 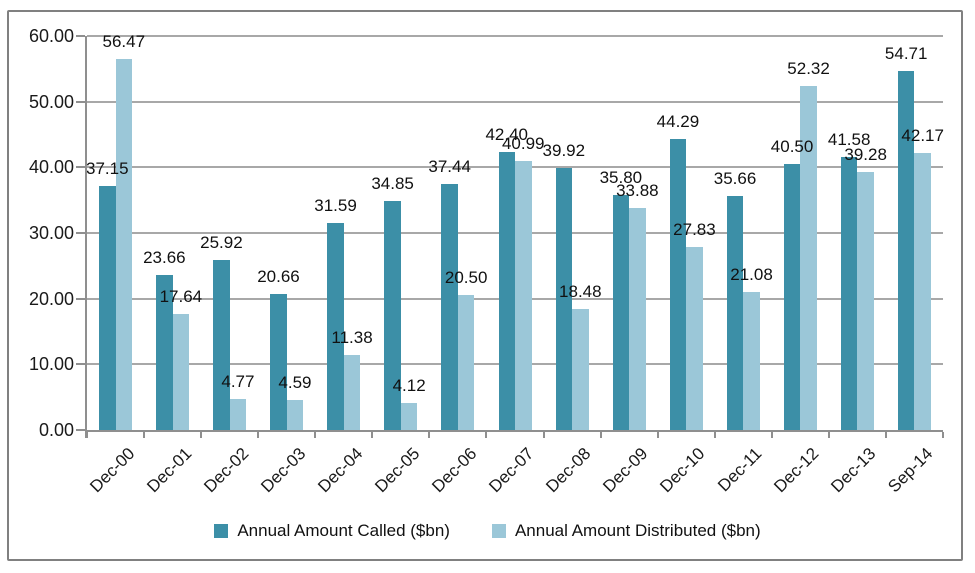 What do you see at coordinates (523, 143) in the screenshot?
I see `data-label-distributed-Dec-07: 40.99` at bounding box center [523, 143].